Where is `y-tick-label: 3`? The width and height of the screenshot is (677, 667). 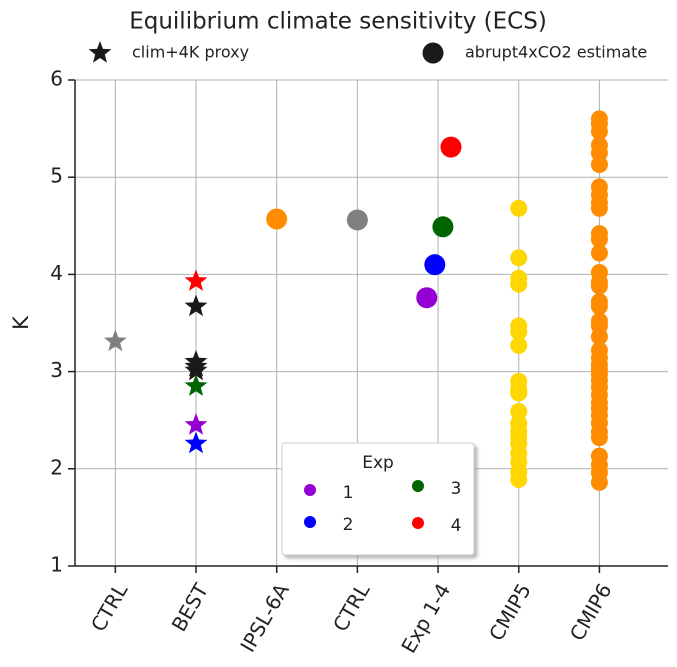 y-tick-label: 3 is located at coordinates (56, 370).